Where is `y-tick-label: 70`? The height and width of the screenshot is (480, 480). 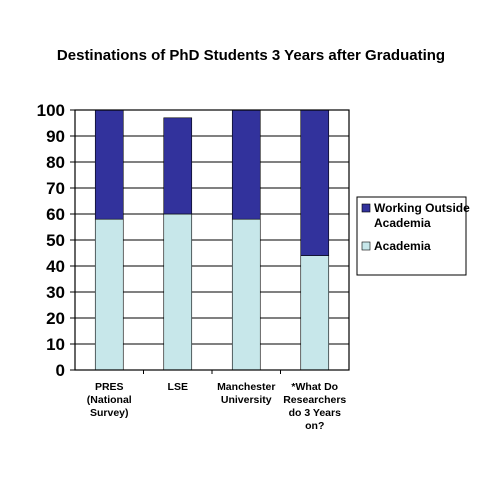 y-tick-label: 70 is located at coordinates (55, 188).